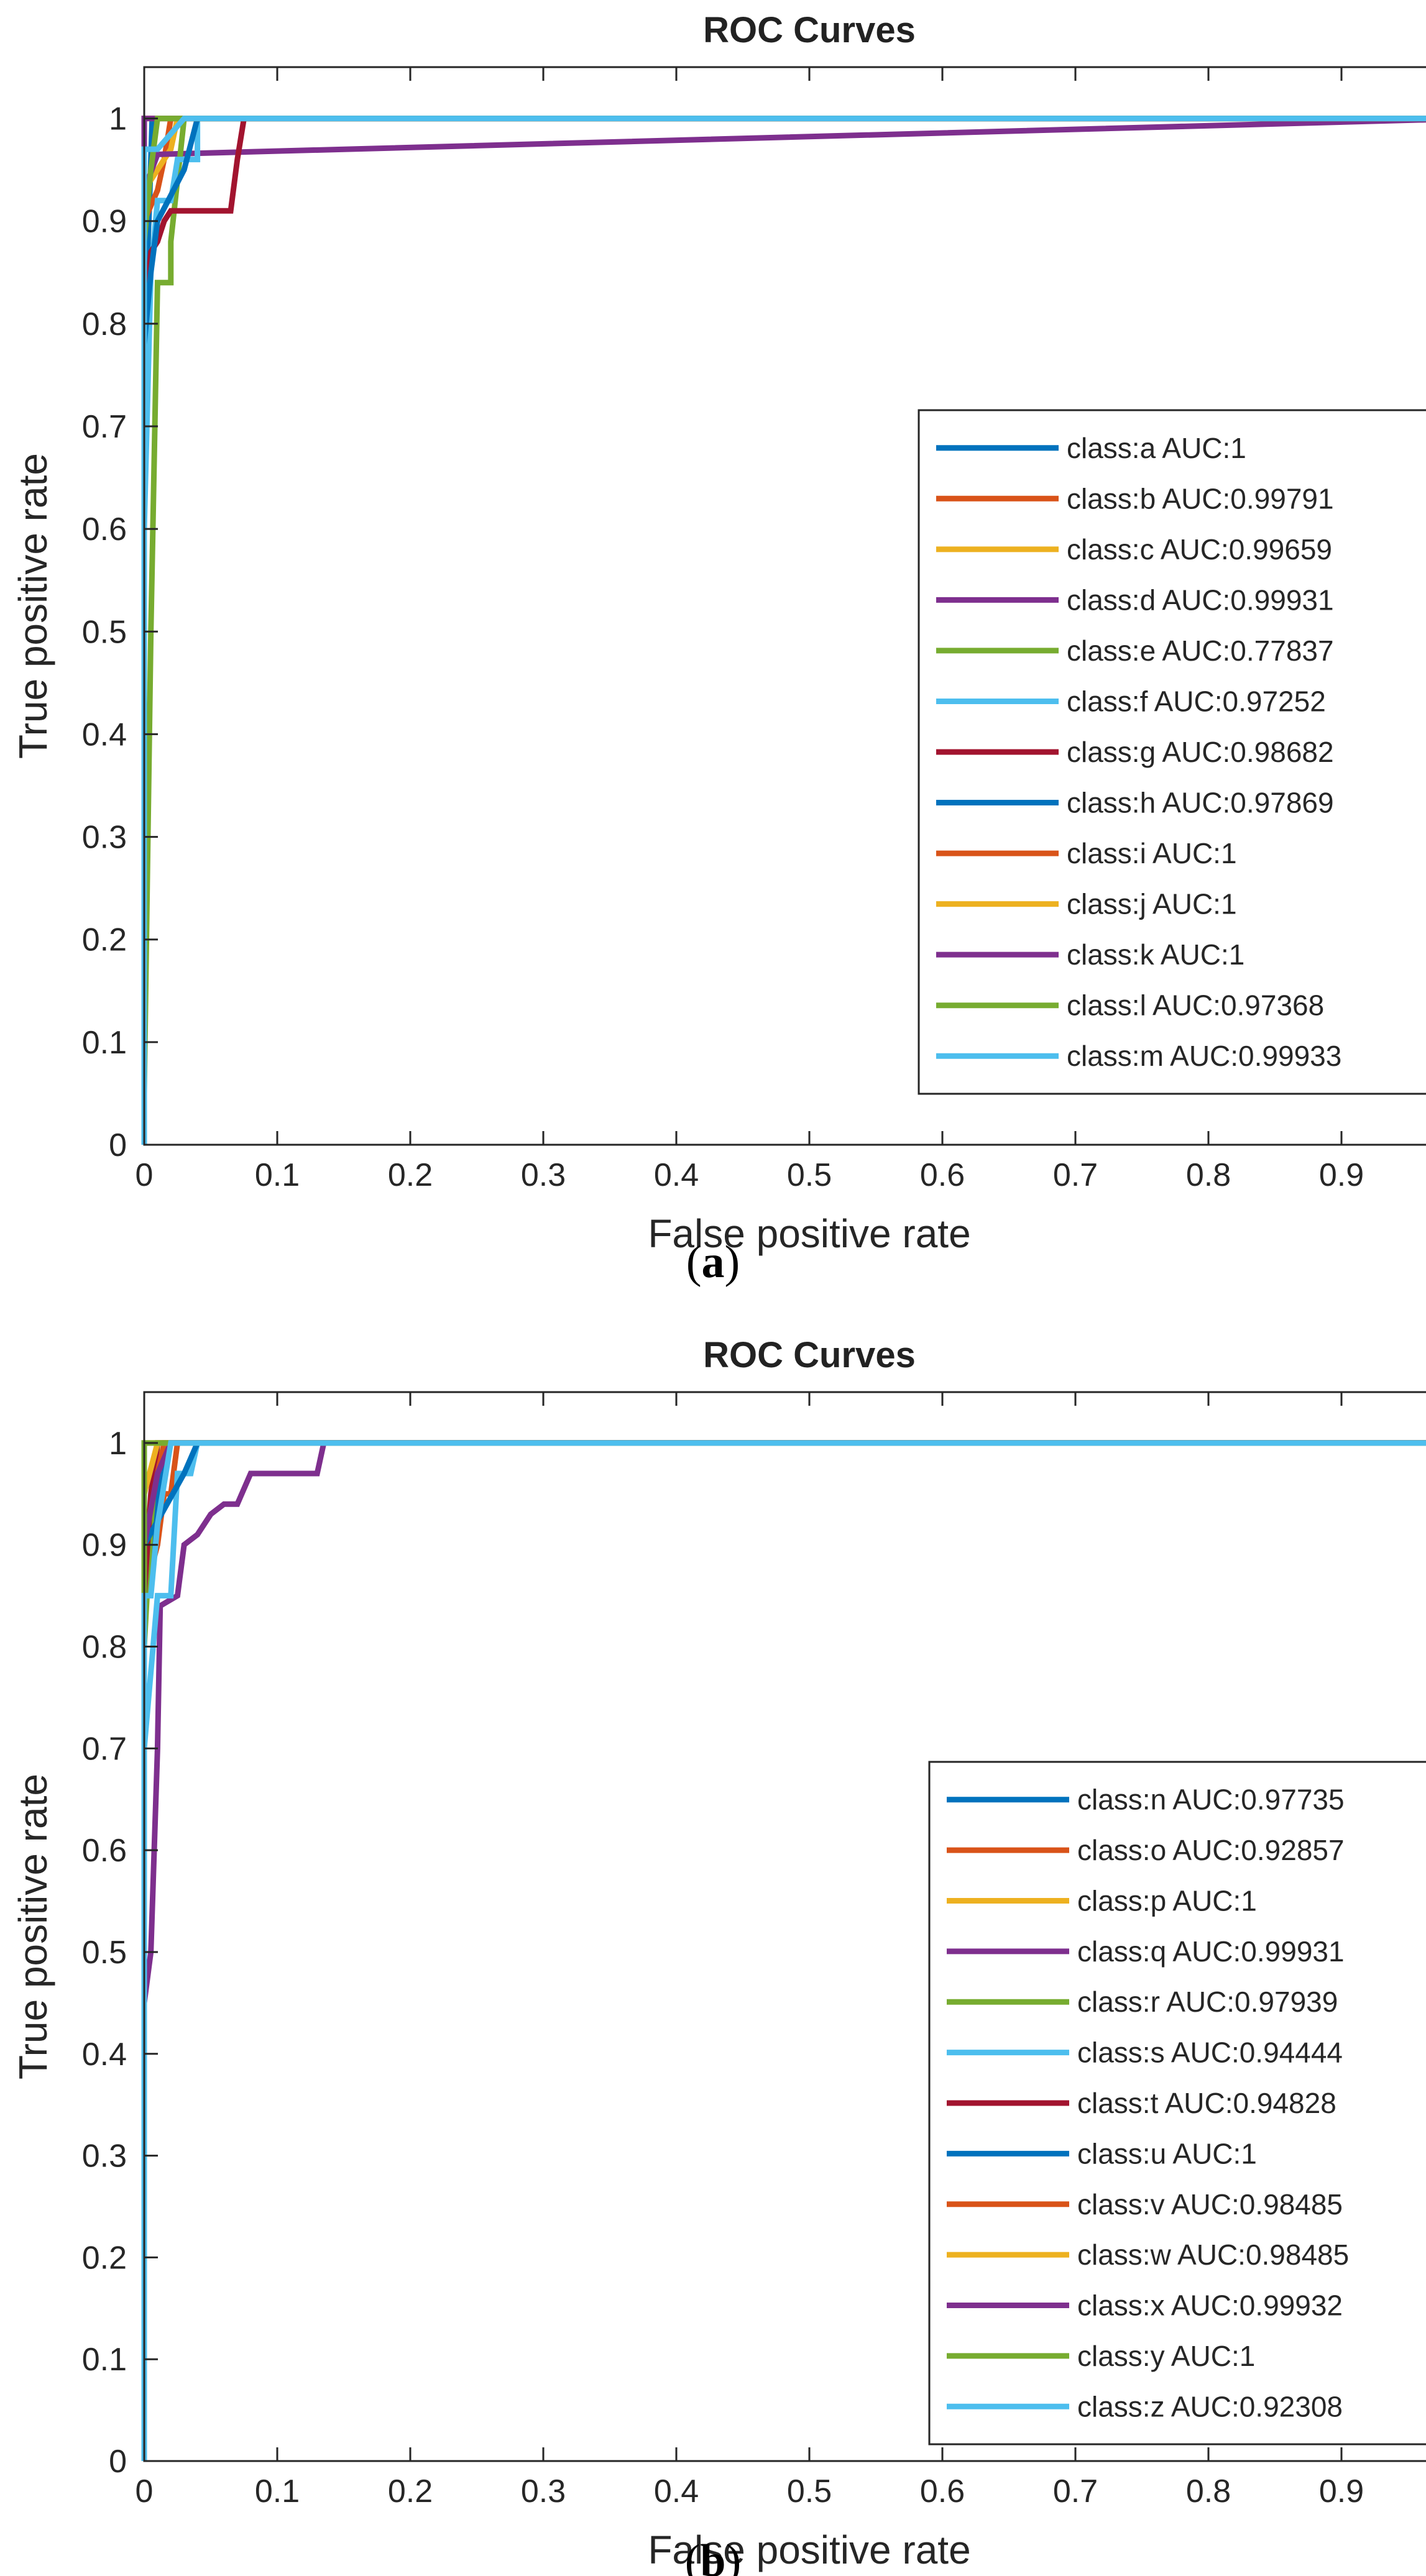  I want to click on legend-entry: class:u AUC:1, so click(1167, 2153).